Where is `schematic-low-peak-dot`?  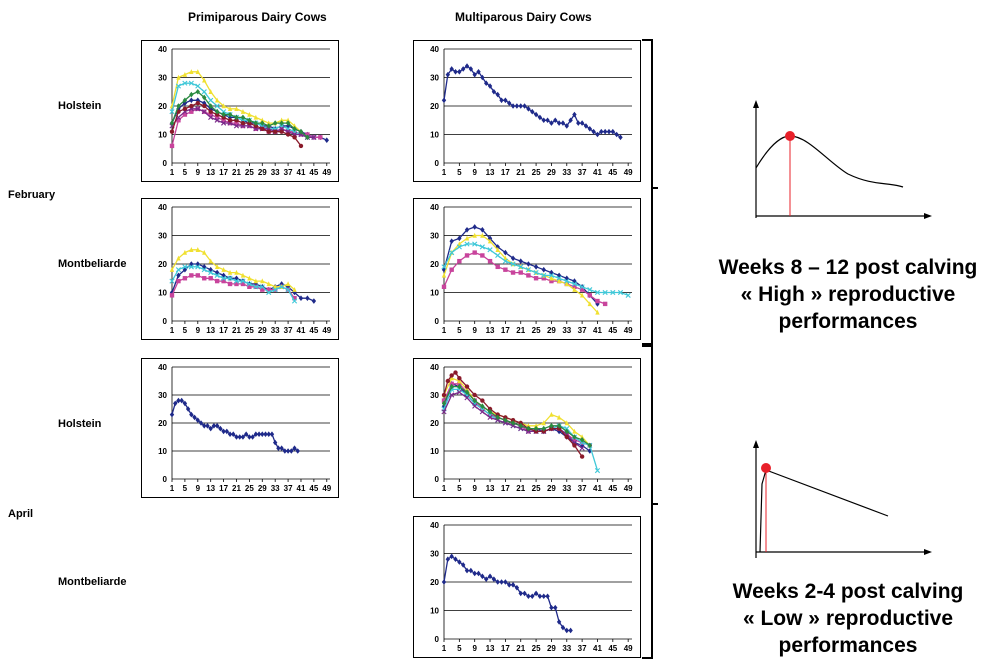 schematic-low-peak-dot is located at coordinates (766, 468).